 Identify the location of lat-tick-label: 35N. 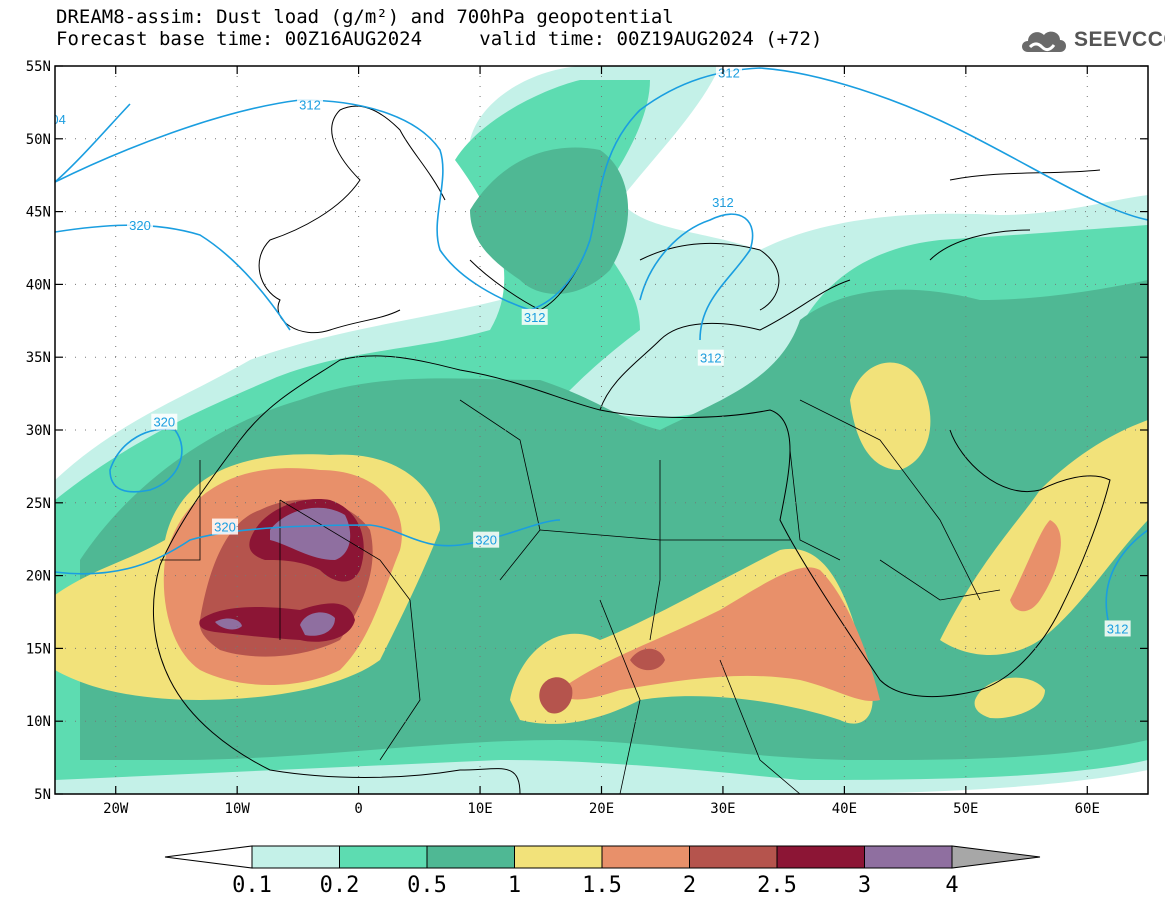
(38, 358).